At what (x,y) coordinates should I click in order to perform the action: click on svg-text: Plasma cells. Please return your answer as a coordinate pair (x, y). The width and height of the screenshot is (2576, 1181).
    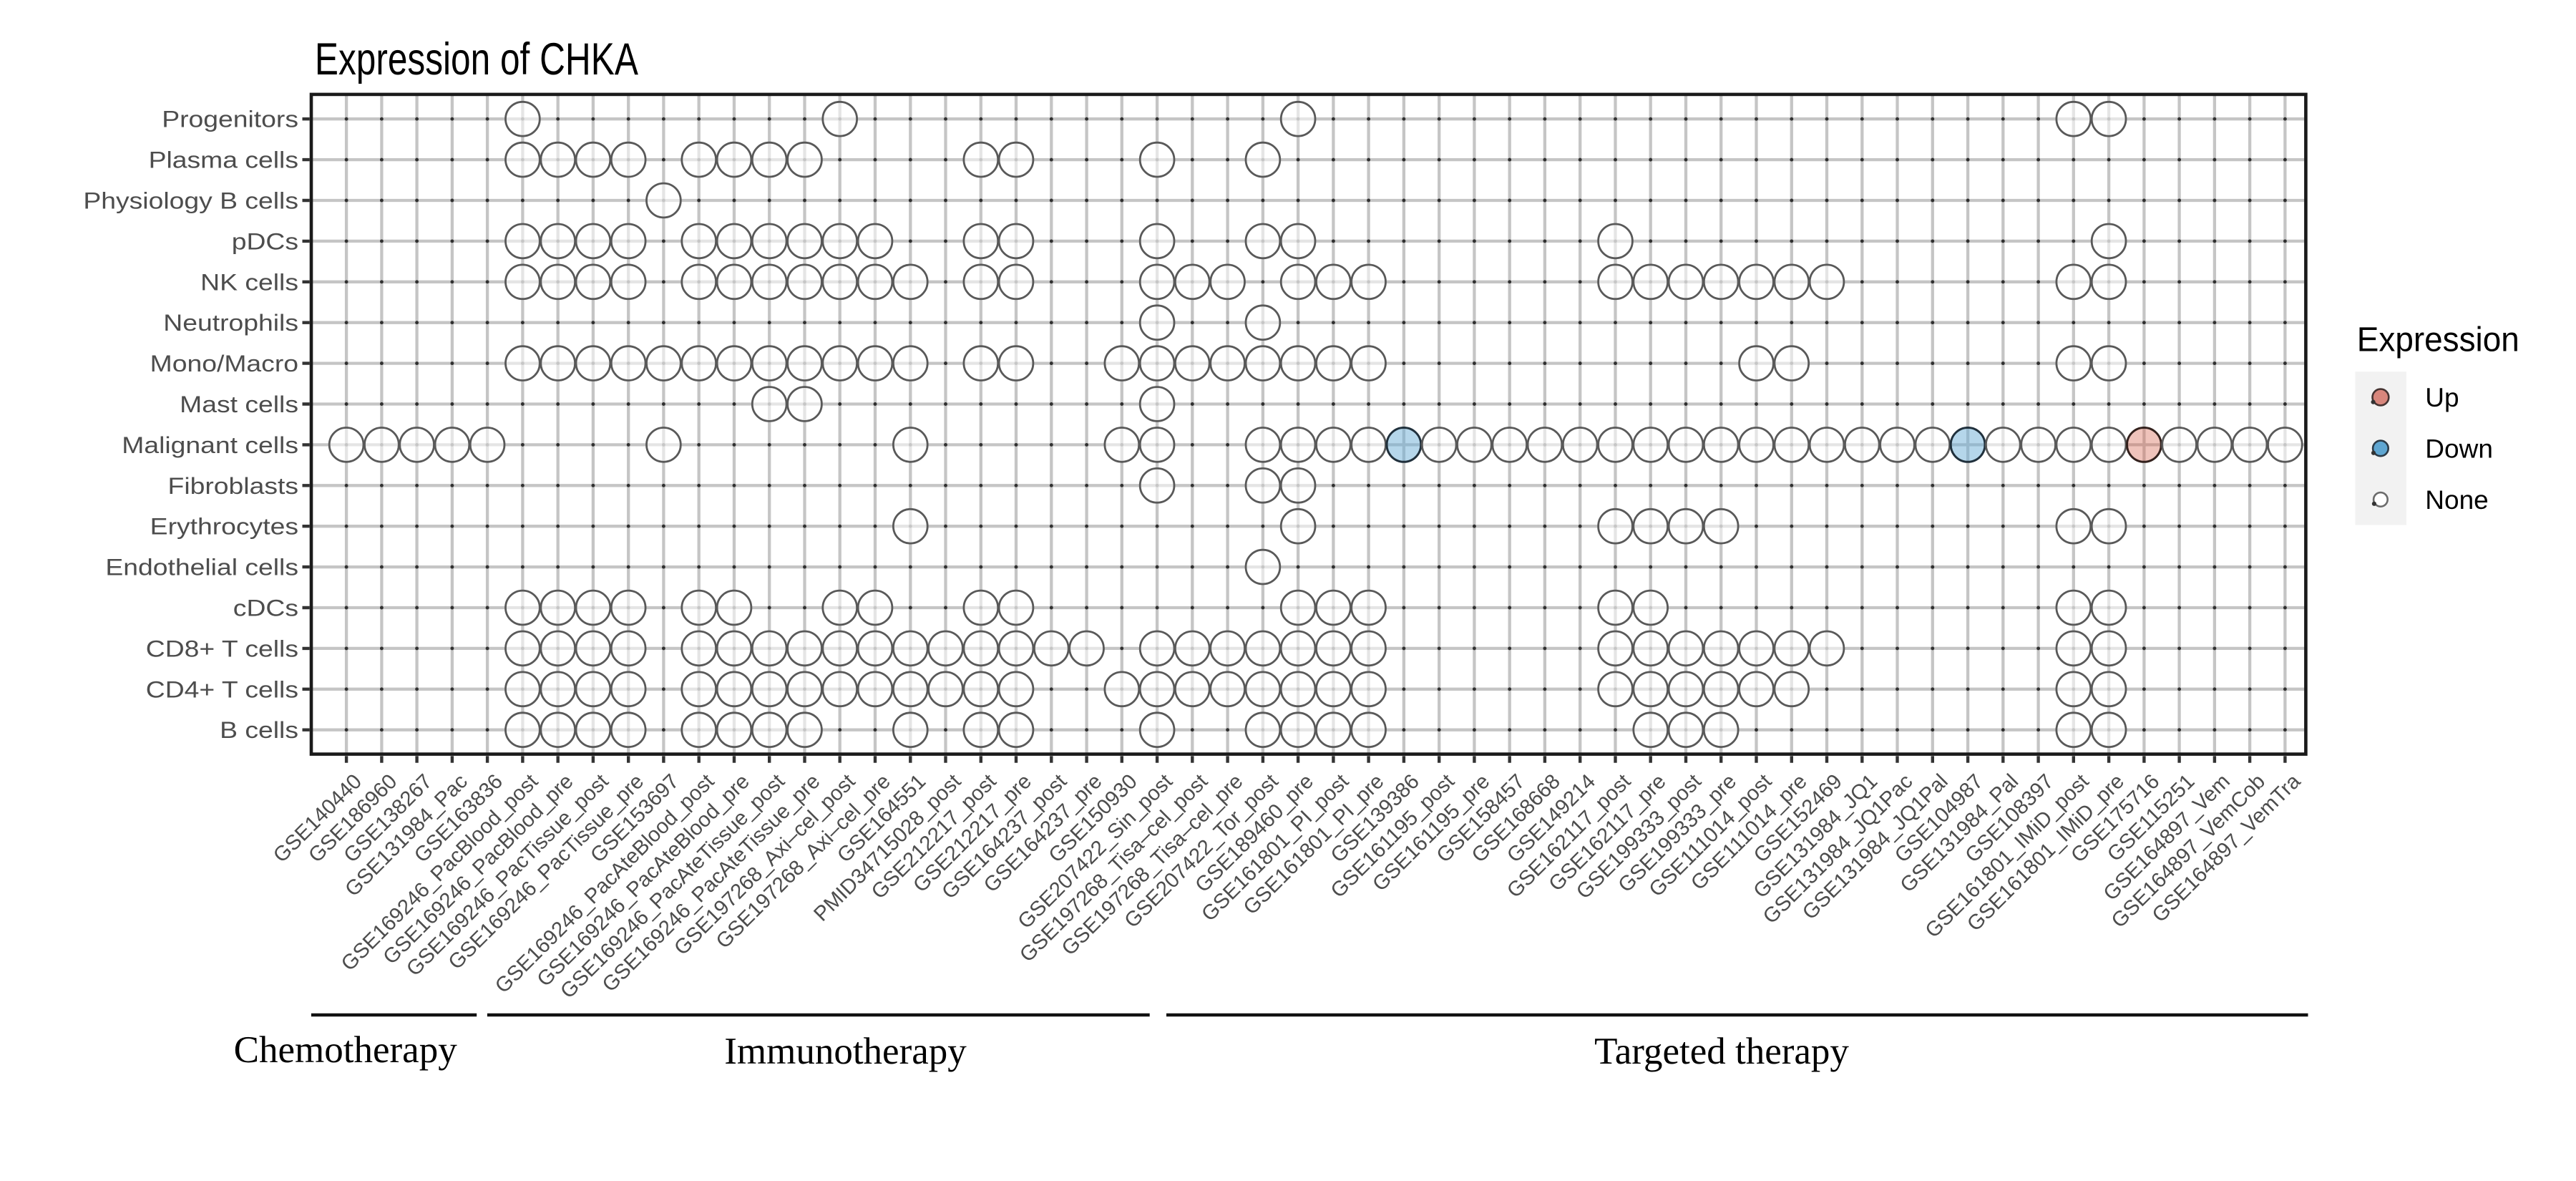
    Looking at the image, I should click on (223, 160).